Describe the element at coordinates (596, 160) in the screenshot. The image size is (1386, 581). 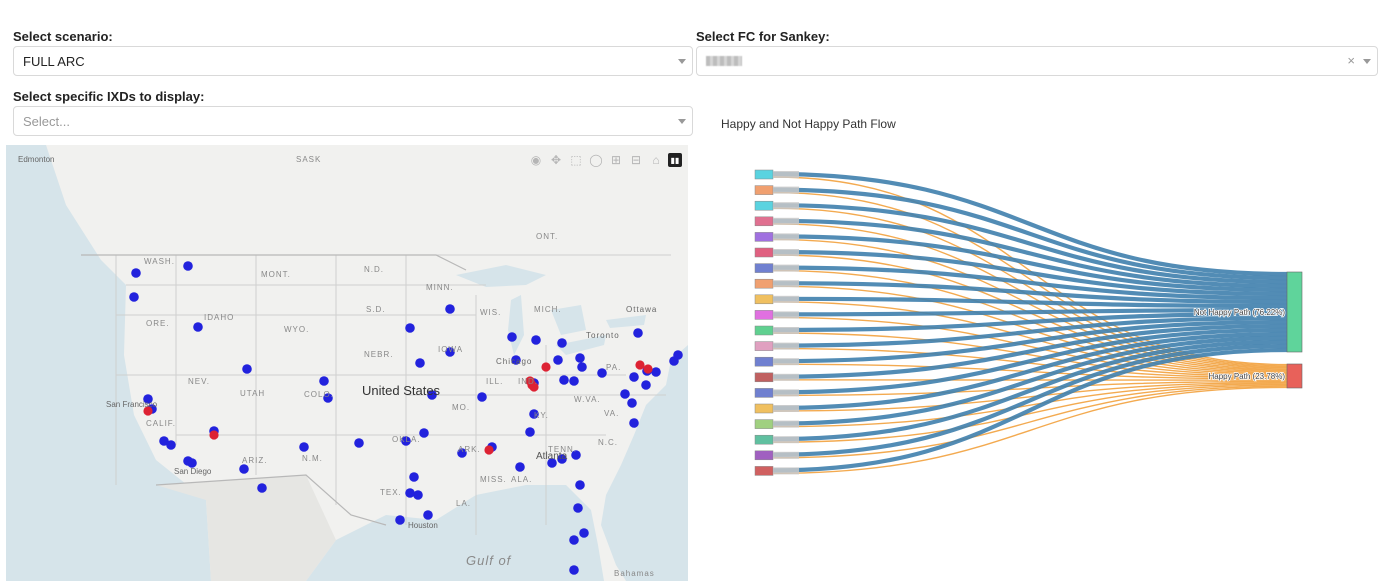
I see `lasso-icon: ◯` at that location.